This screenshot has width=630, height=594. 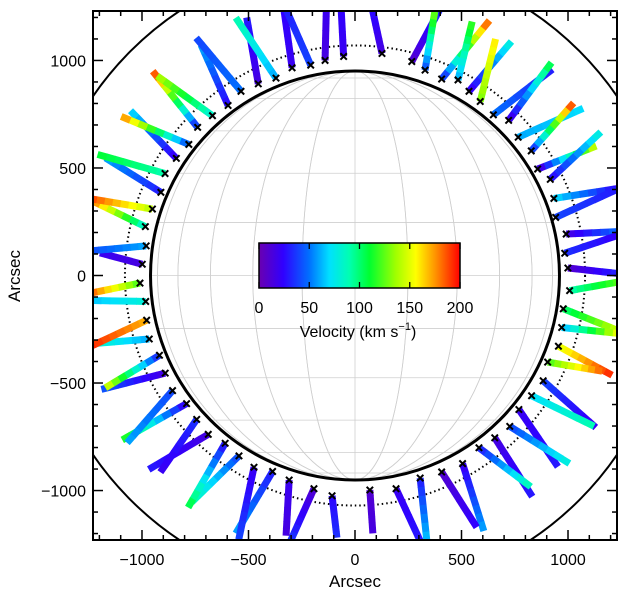 I want to click on x-tick-label: 1000, so click(x=568, y=560).